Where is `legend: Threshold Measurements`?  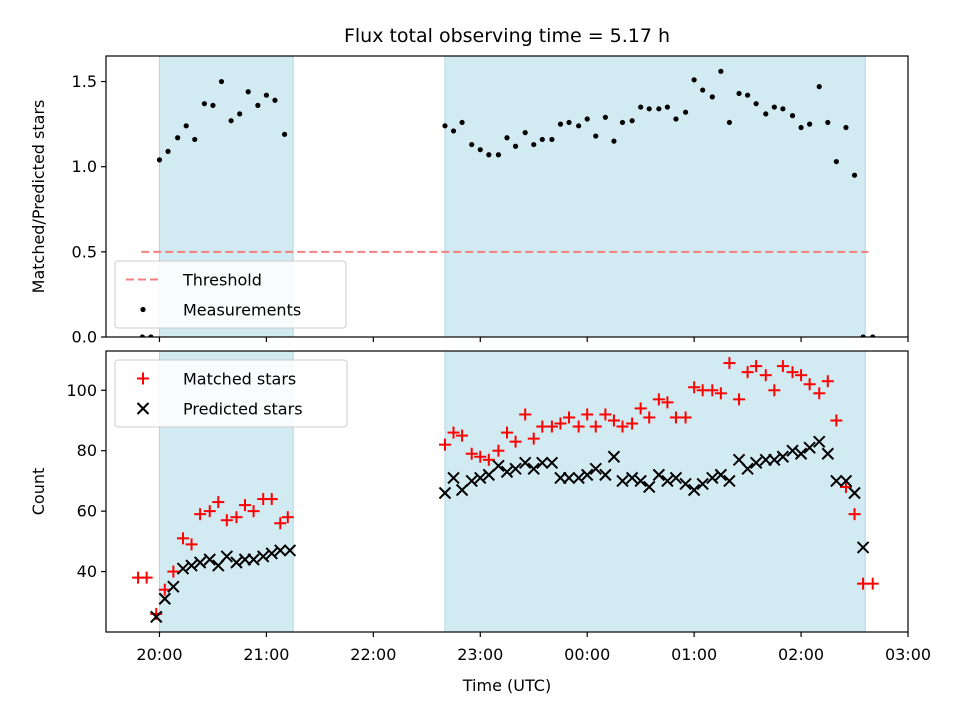
legend: Threshold Measurements is located at coordinates (230, 294).